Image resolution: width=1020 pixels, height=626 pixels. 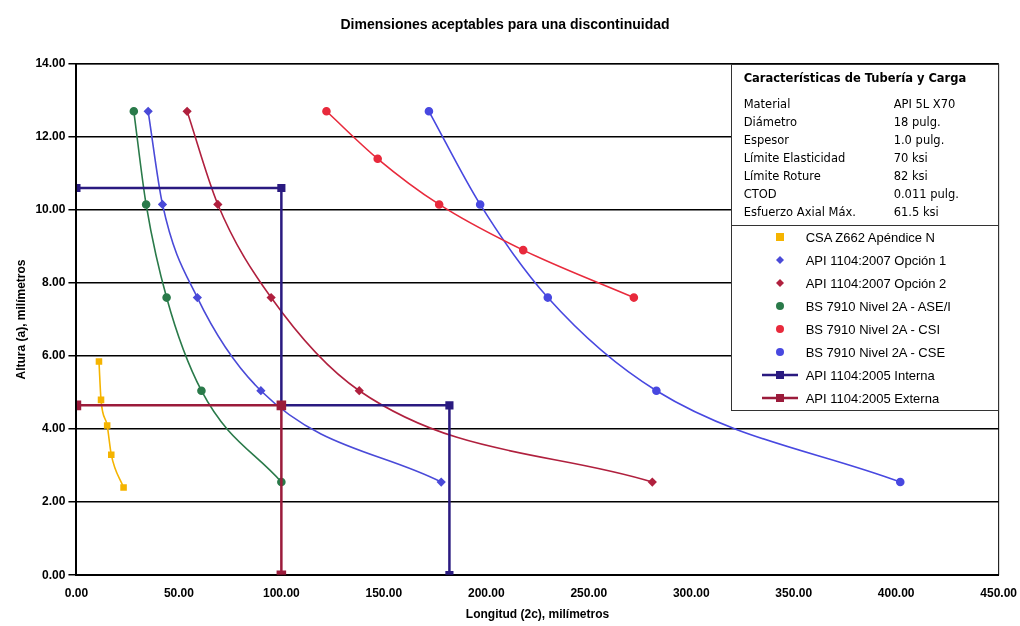 What do you see at coordinates (76, 592) in the screenshot?
I see `x-tick-label: 0.00` at bounding box center [76, 592].